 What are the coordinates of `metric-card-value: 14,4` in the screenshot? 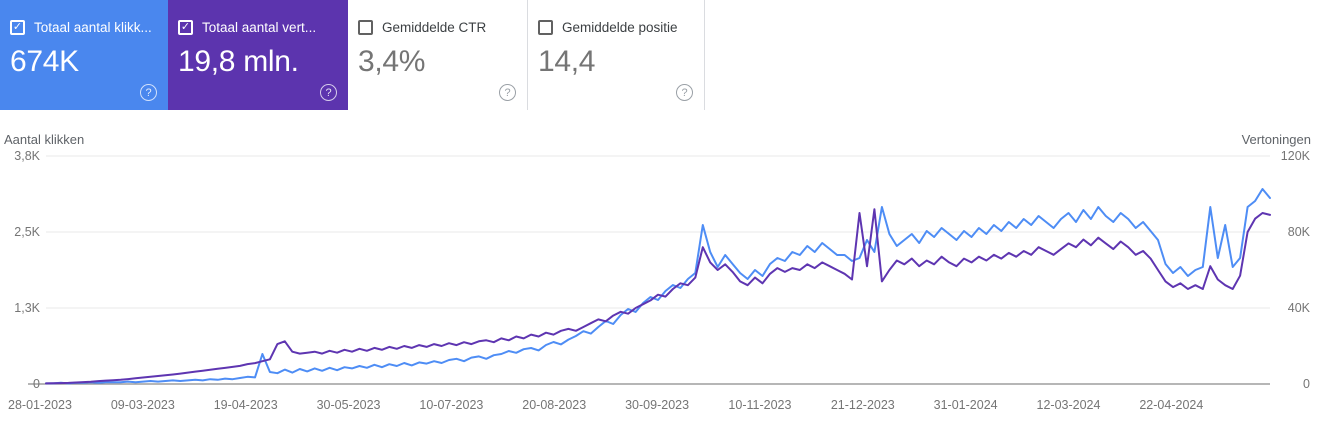 It's located at (567, 61).